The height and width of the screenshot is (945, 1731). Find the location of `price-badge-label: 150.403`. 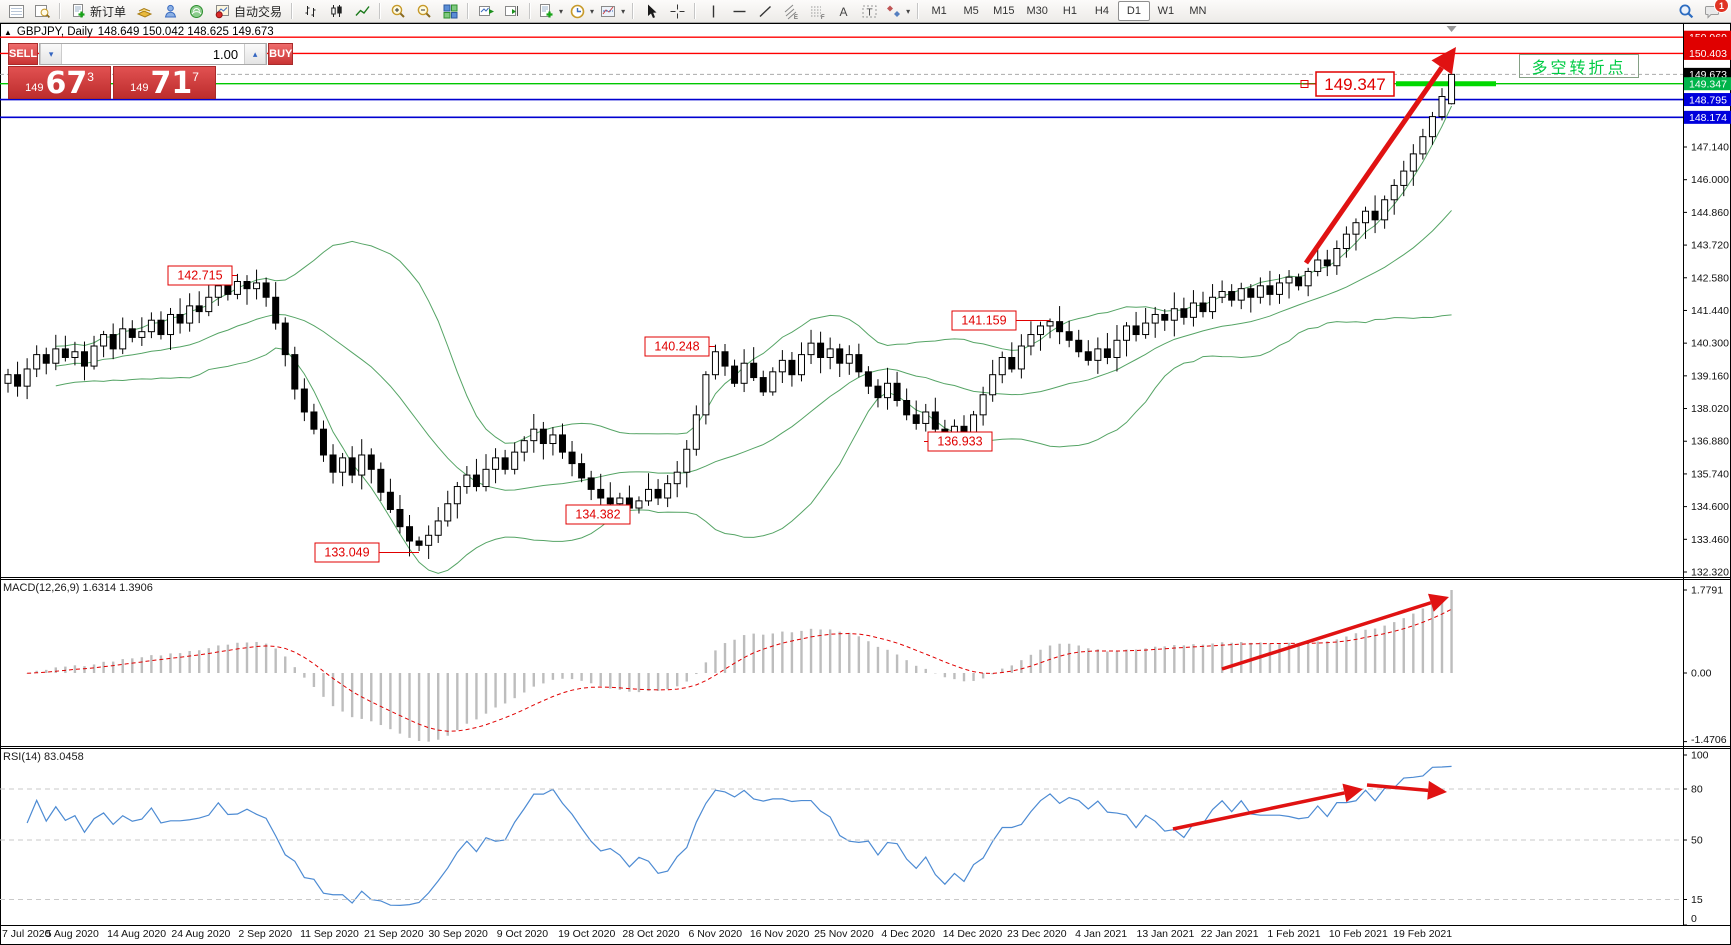

price-badge-label: 150.403 is located at coordinates (1708, 54).